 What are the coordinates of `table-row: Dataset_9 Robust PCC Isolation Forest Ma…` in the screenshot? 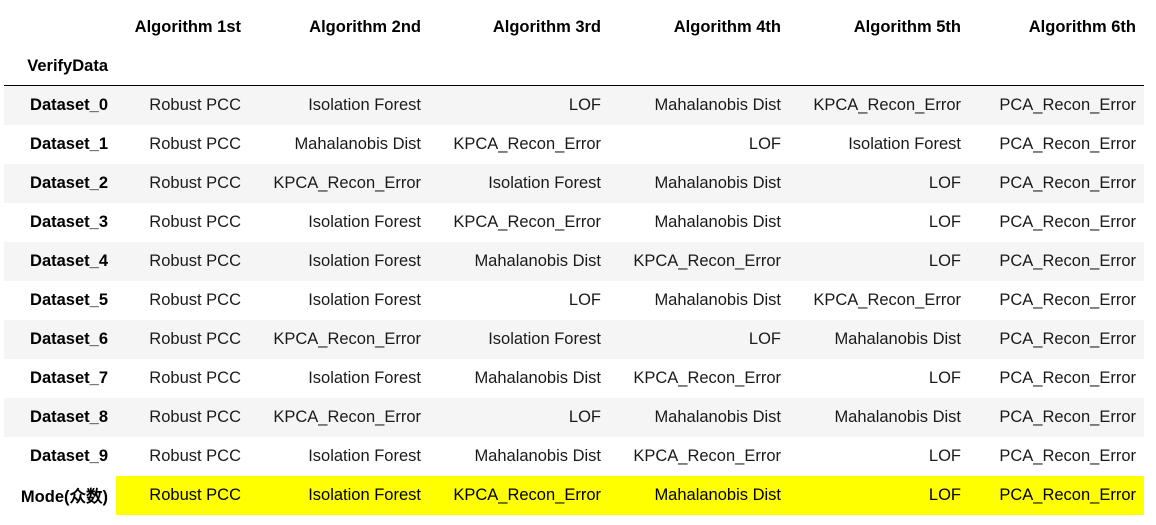 It's located at (574, 456).